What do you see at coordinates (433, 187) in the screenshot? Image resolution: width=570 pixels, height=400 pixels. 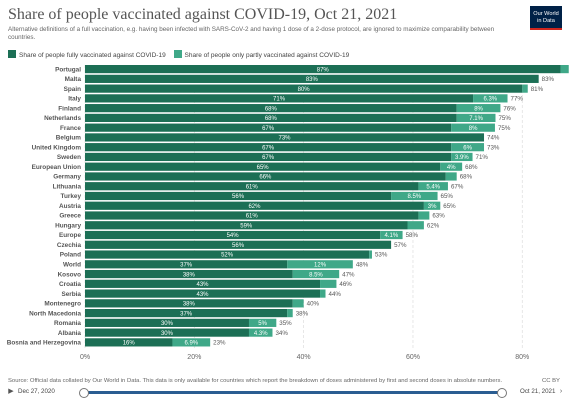 I see `data-label-partial: 5.4%` at bounding box center [433, 187].